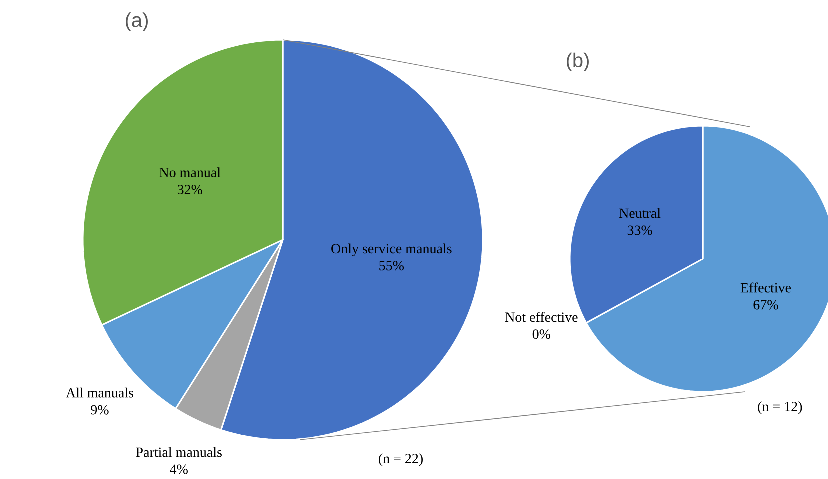  I want to click on data-label: 9%, so click(100, 410).